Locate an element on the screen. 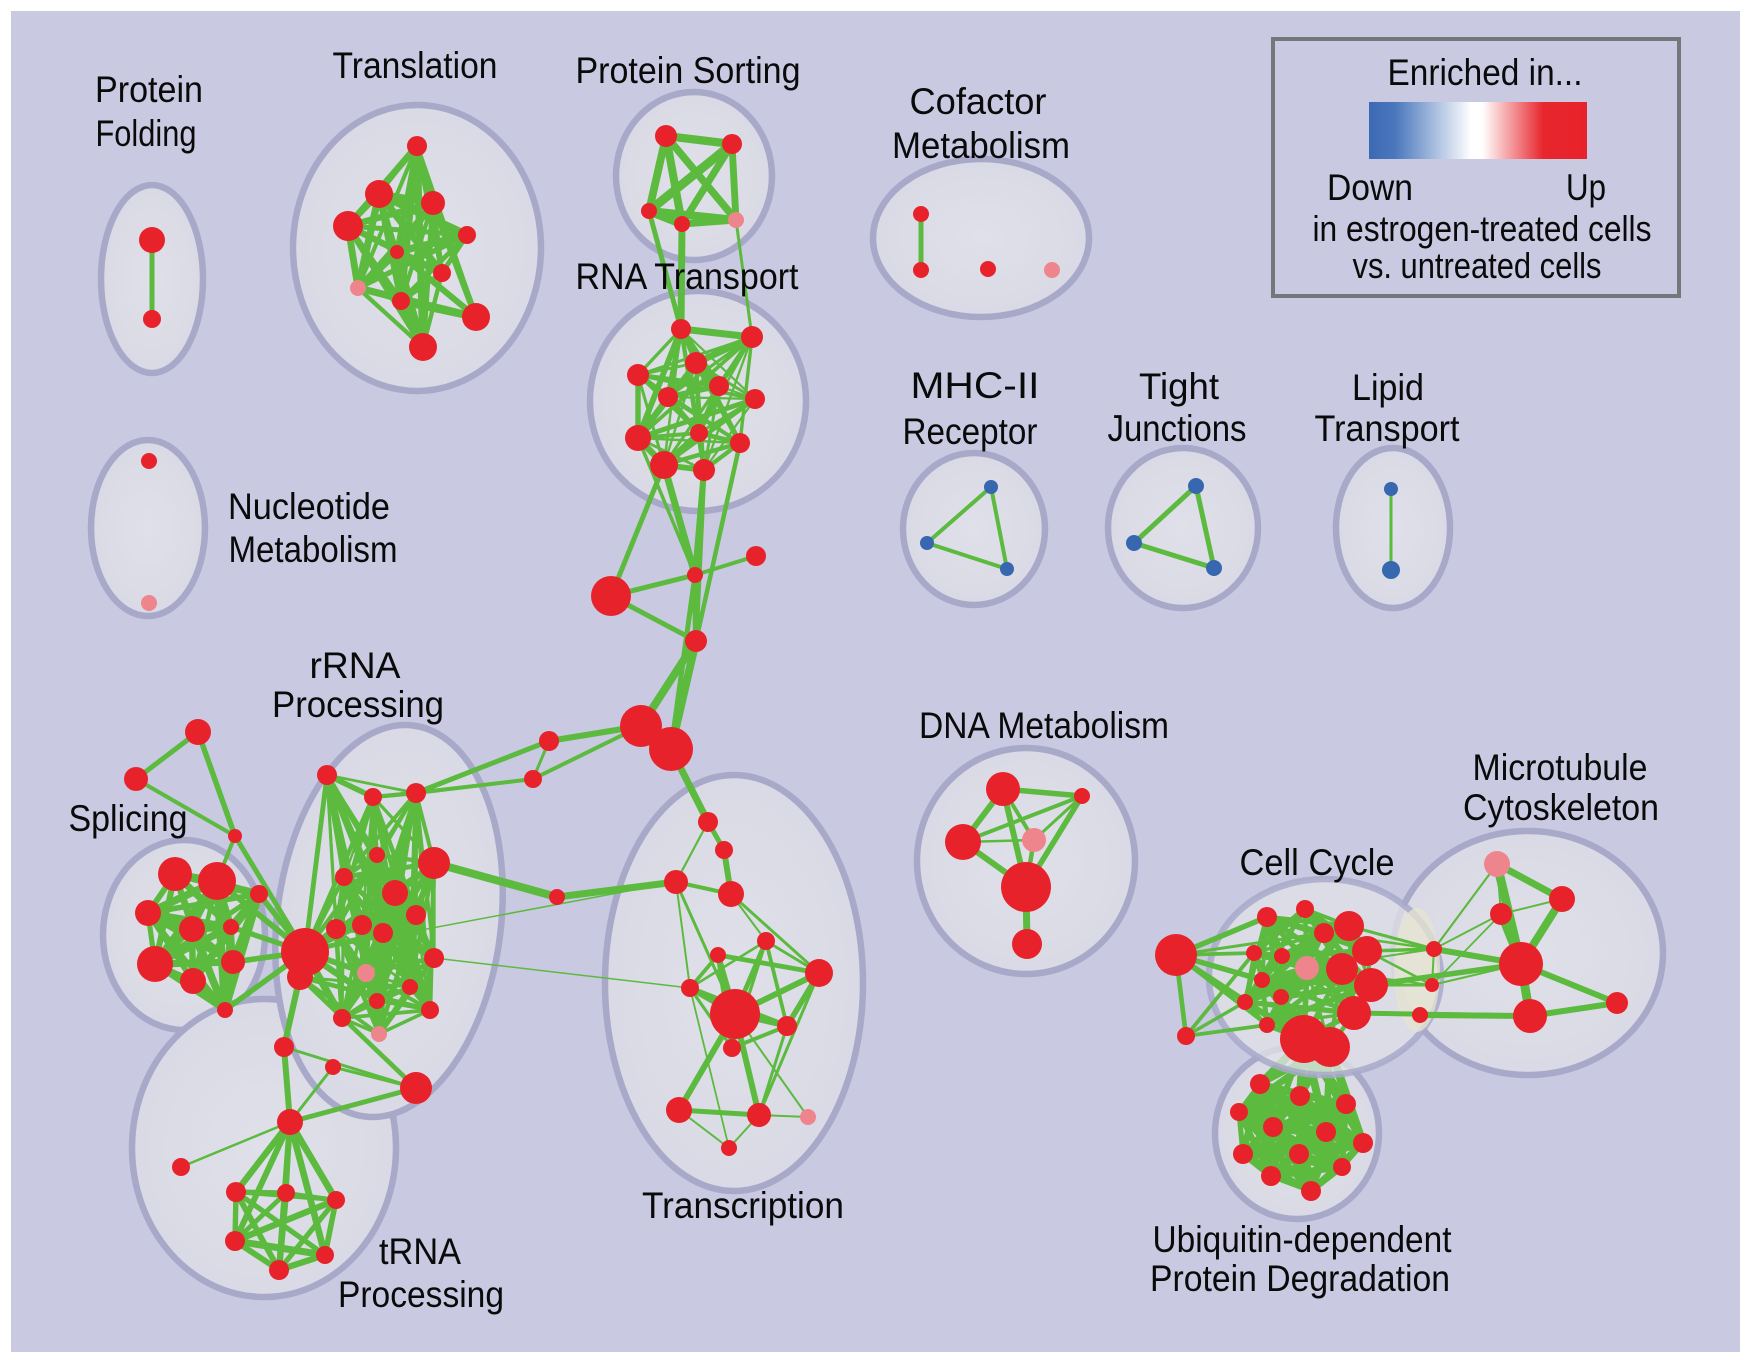  svg-text: Transport is located at coordinates (1388, 428).